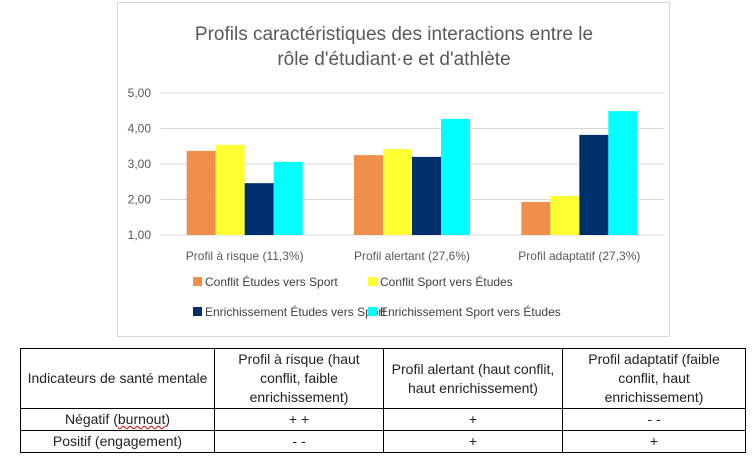  I want to click on table-row: Positif (engagement) - - + +, so click(383, 441).